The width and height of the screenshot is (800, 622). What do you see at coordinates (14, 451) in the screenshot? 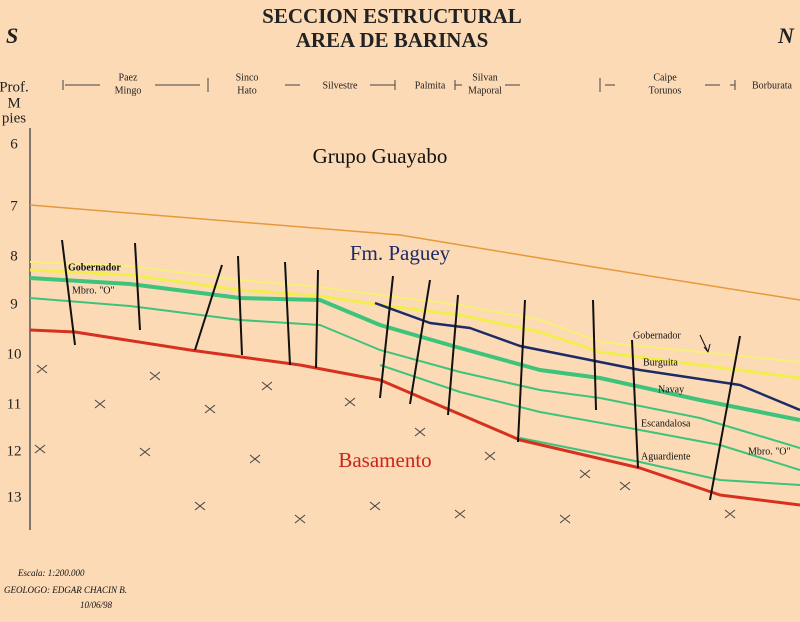
I see `depth-tick-label: 12` at bounding box center [14, 451].